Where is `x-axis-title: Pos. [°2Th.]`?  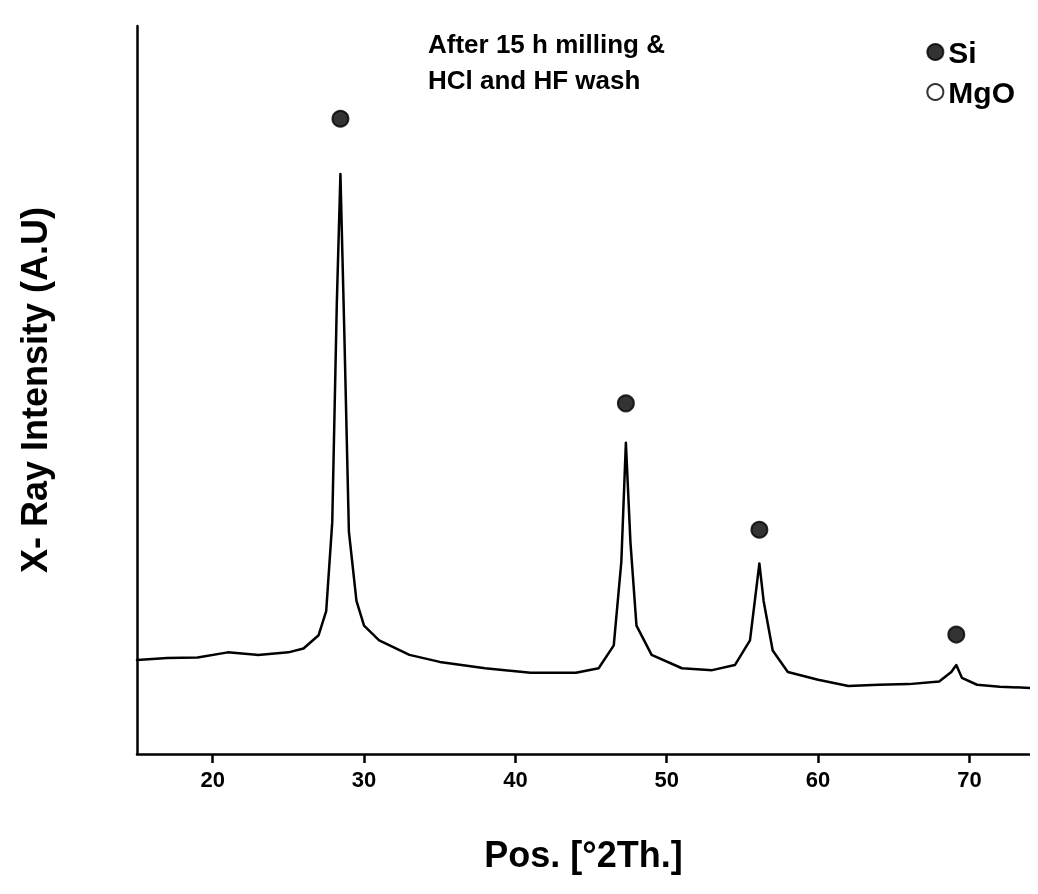 x-axis-title: Pos. [°2Th.] is located at coordinates (583, 854).